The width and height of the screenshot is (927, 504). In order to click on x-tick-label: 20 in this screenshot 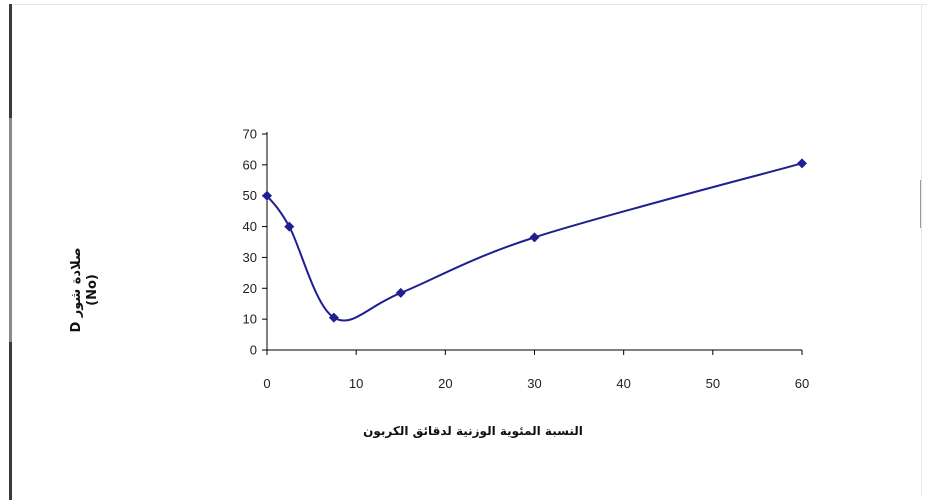, I will do `click(445, 383)`.